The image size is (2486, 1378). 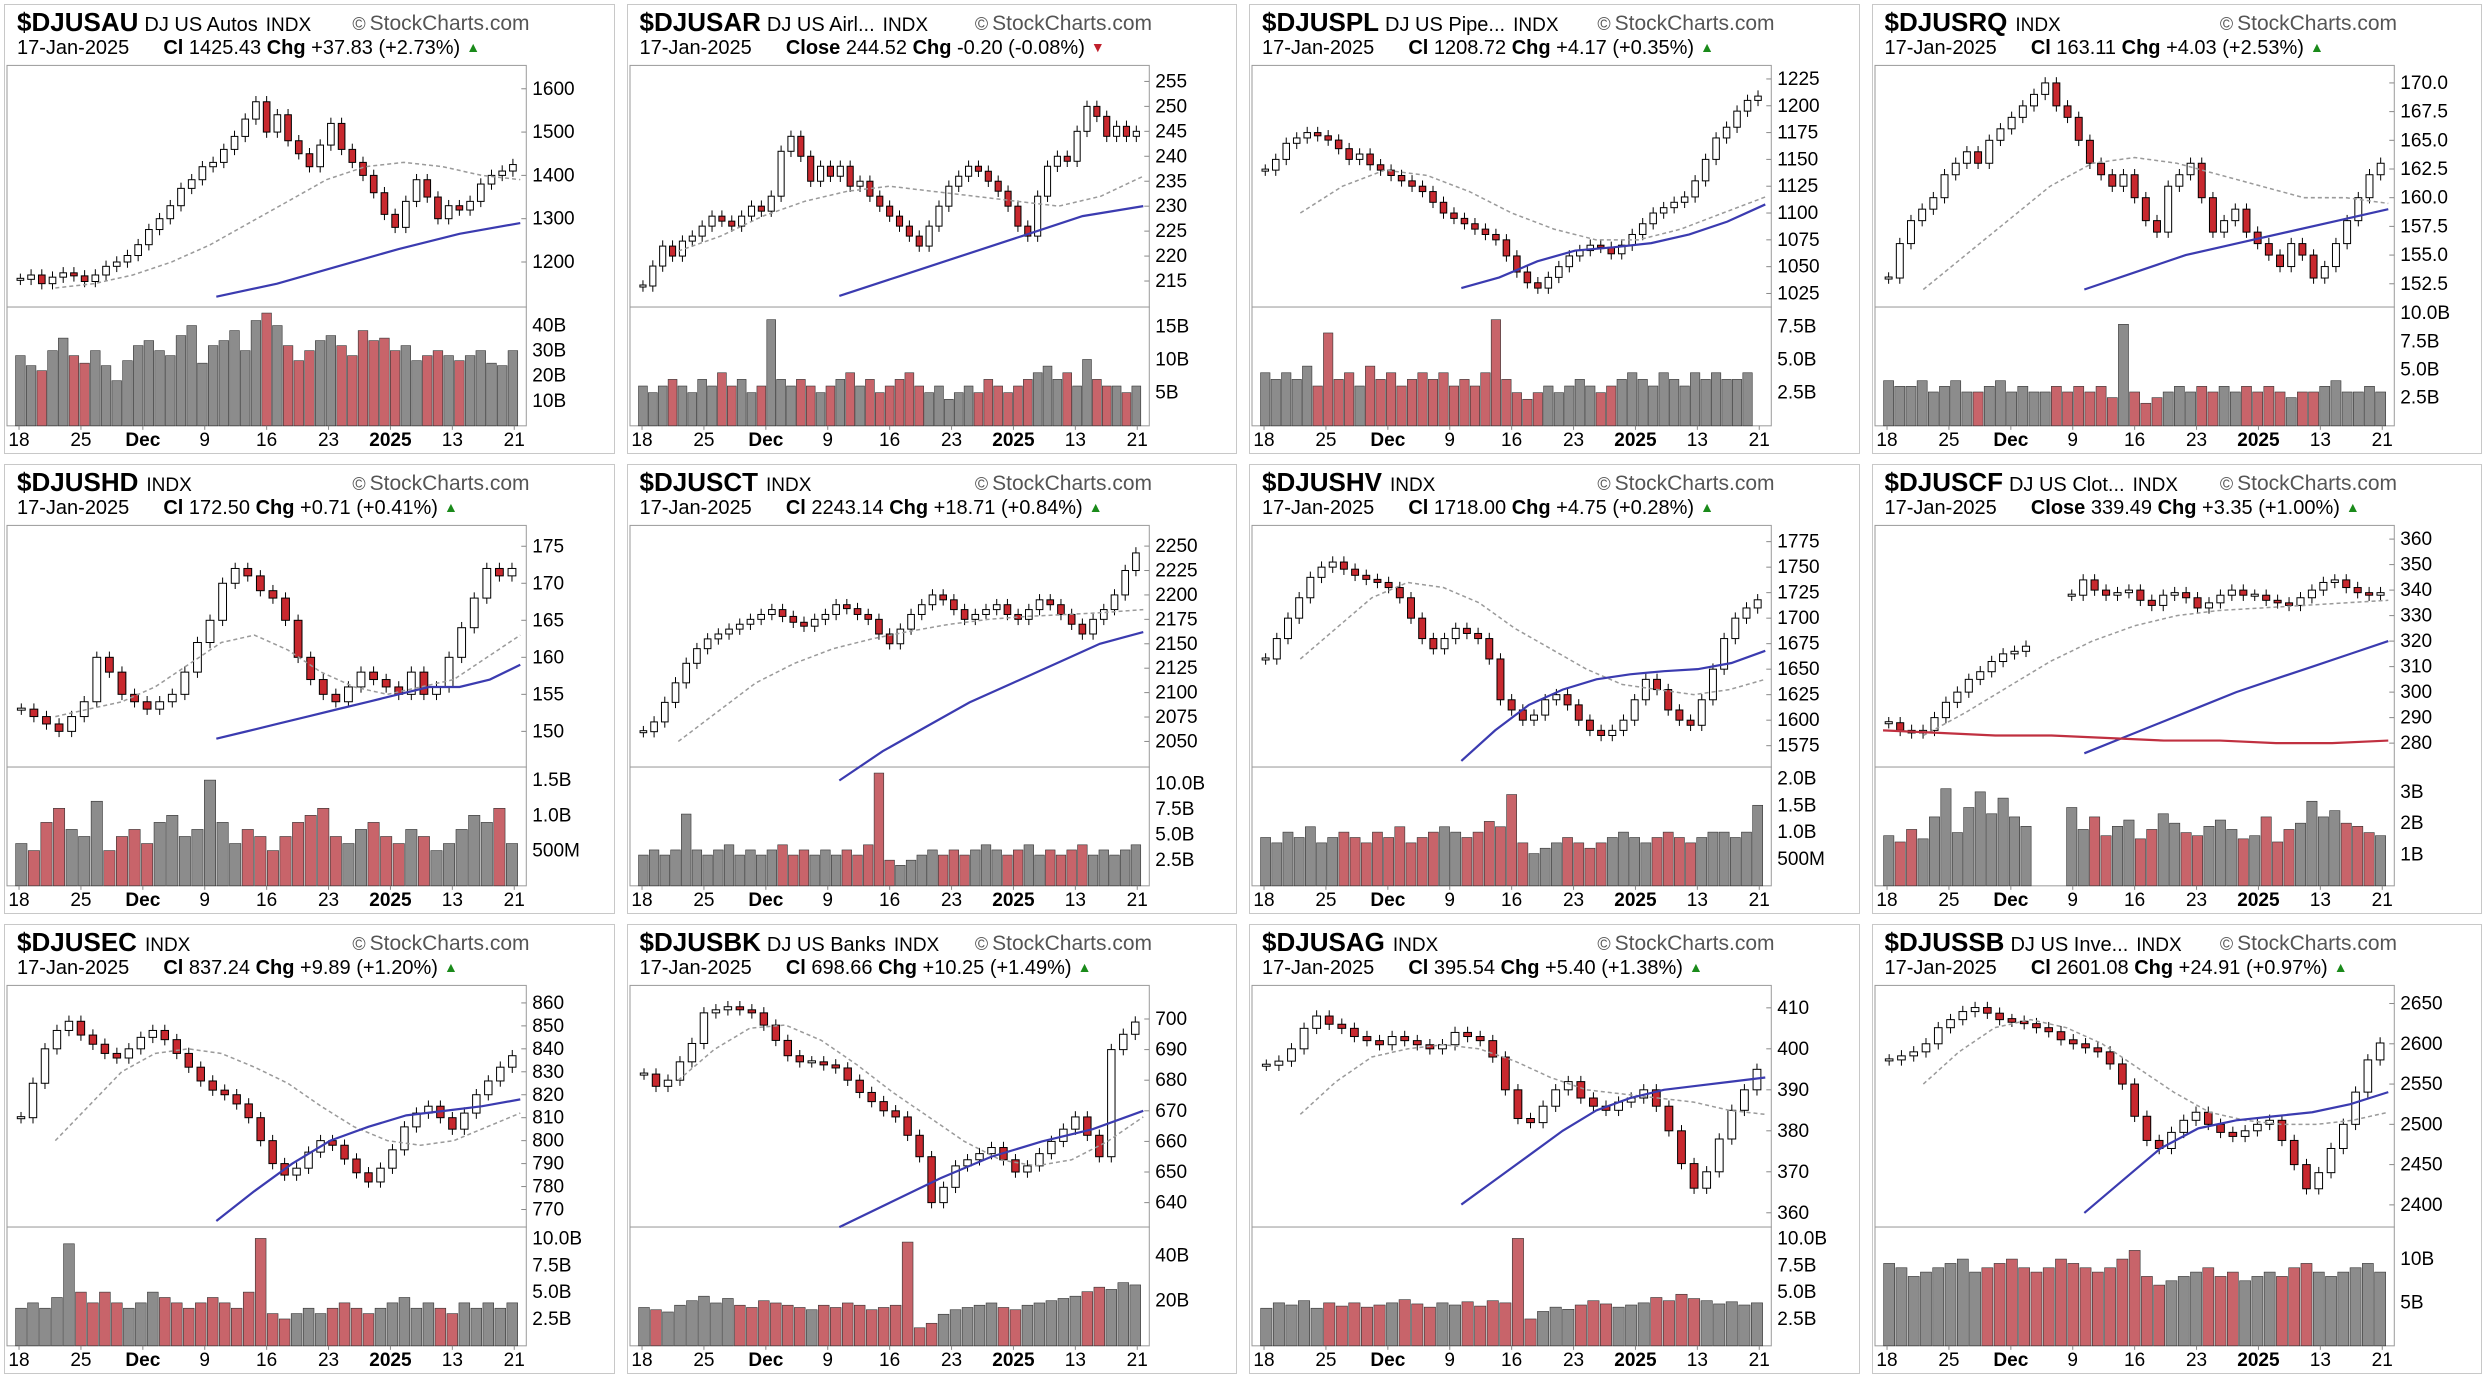 What do you see at coordinates (1796, 778) in the screenshot?
I see `volume-tick-label: 2.0B` at bounding box center [1796, 778].